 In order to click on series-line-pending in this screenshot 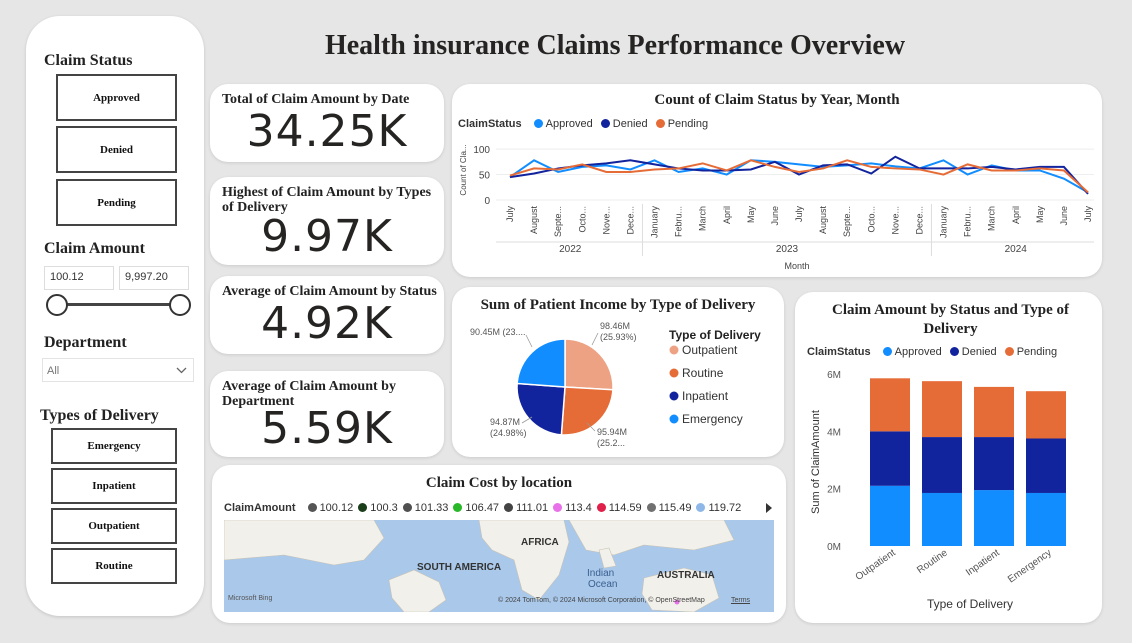, I will do `click(799, 176)`.